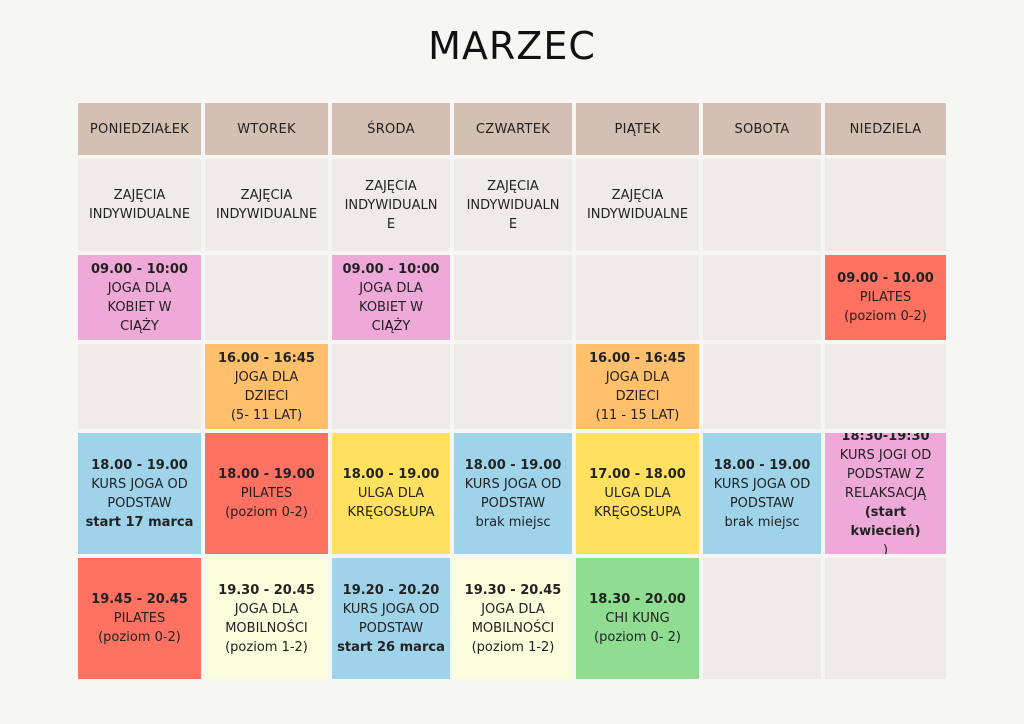  I want to click on schedule-class-cell: 19.45 - 20.45 PILATES (poziom 0-2), so click(139, 618).